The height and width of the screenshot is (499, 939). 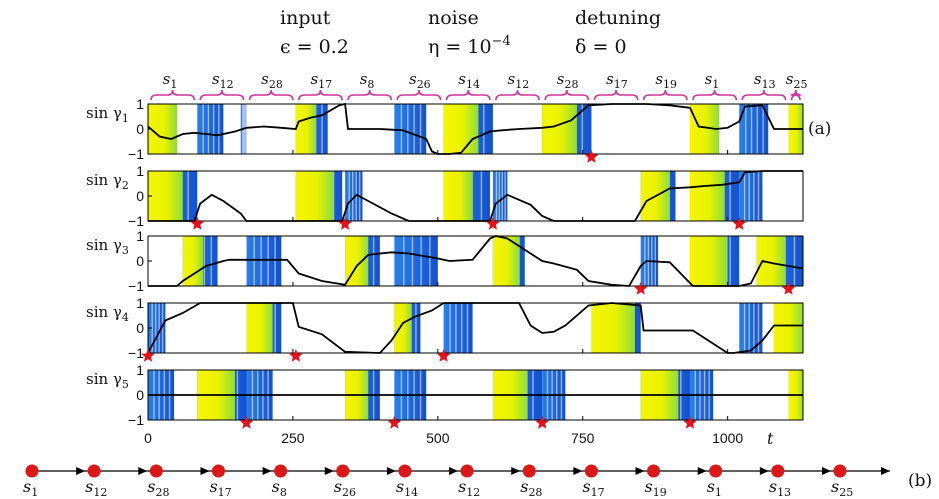 I want to click on y-label-3: sin γ3, so click(x=107, y=246).